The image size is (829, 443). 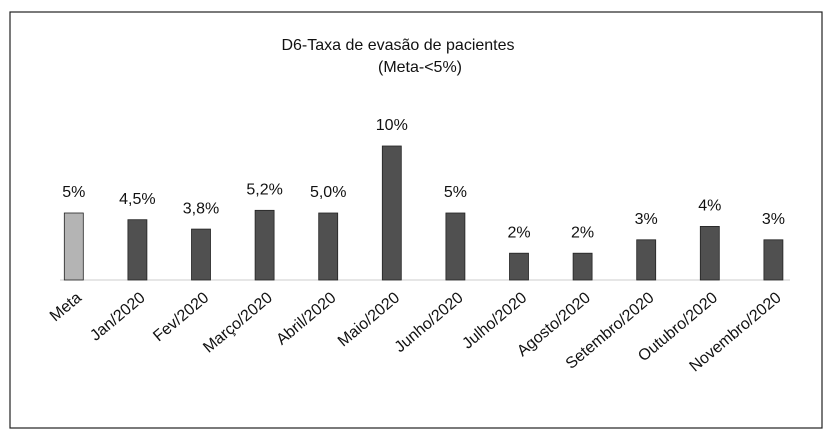 I want to click on data-label: 5,2%, so click(x=264, y=190).